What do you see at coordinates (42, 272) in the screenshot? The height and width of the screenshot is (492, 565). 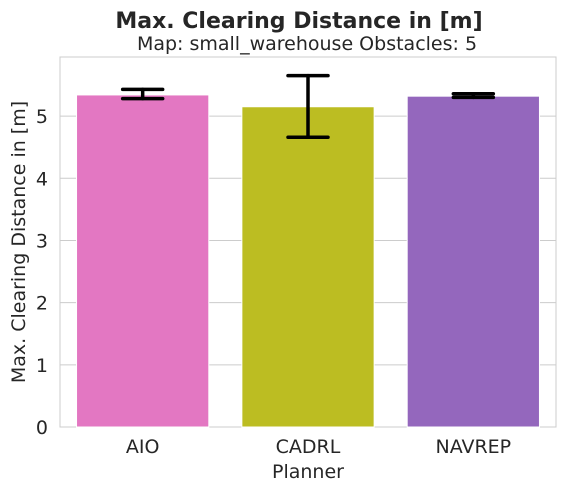 I see `y-tick-labels: 0 1 2 3 4 5` at bounding box center [42, 272].